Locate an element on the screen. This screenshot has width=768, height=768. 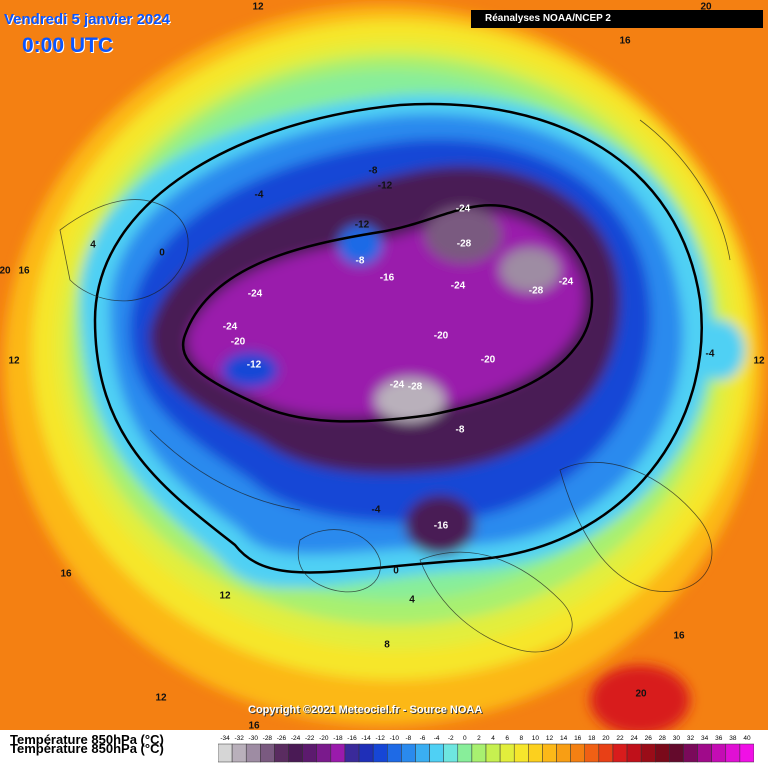
legend-tick: -20 is located at coordinates (324, 738).